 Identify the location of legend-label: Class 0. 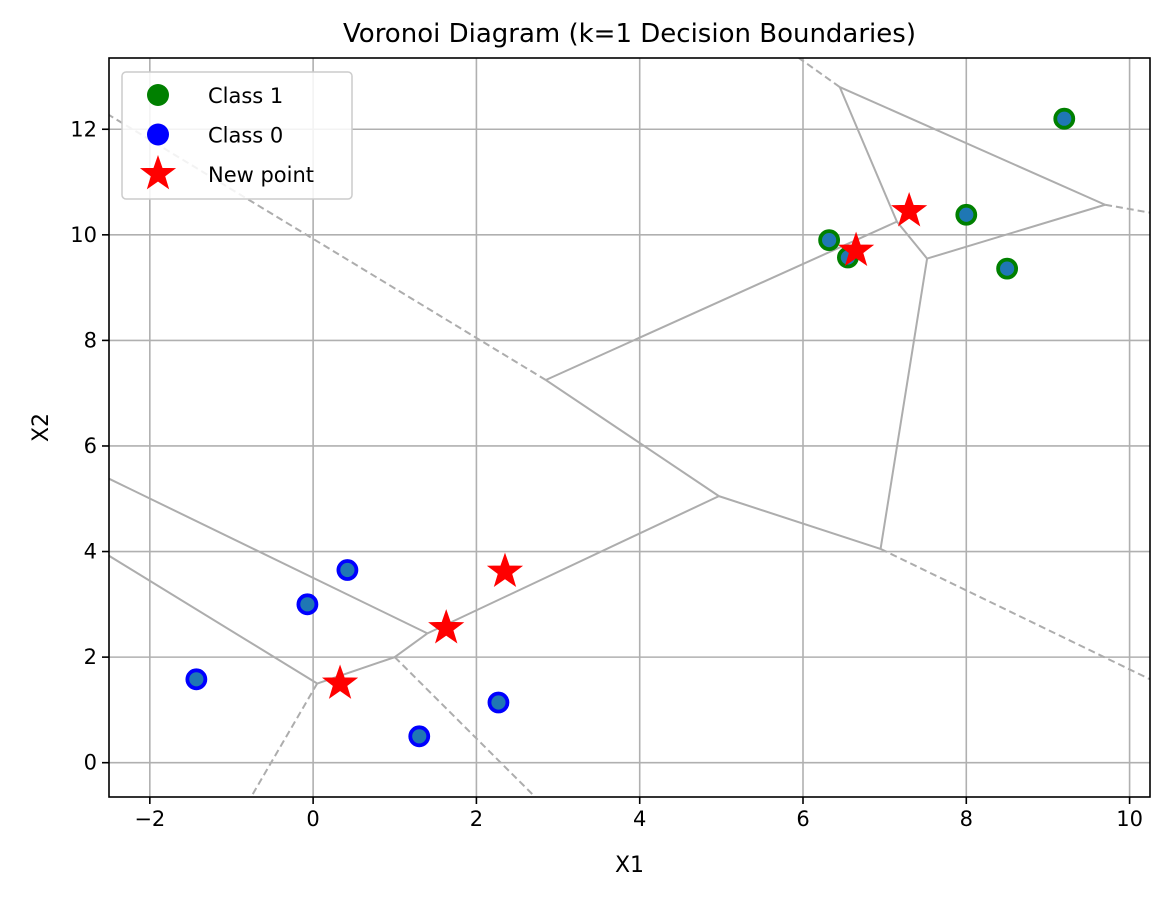
(245, 136).